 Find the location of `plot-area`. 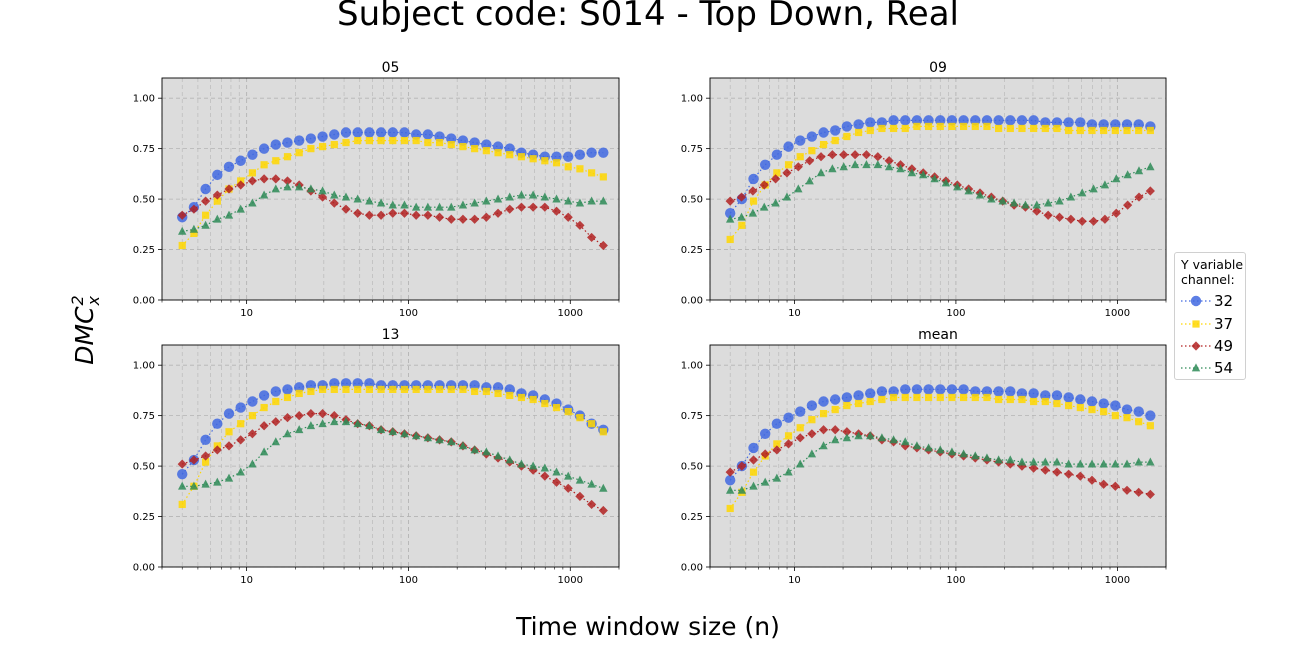

plot-area is located at coordinates (390, 456).